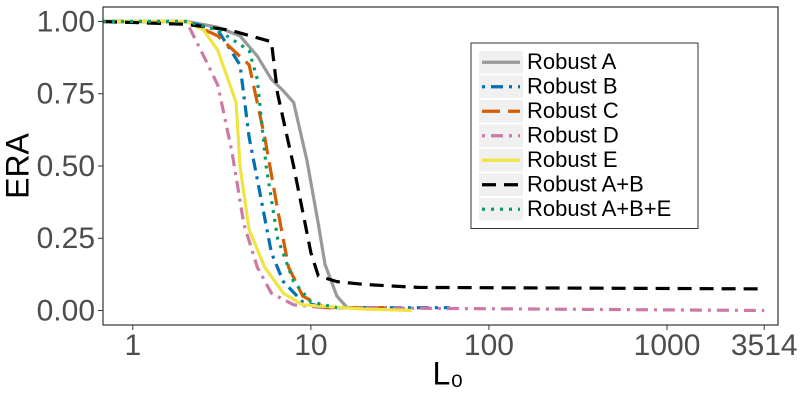 This screenshot has height=400, width=800. Describe the element at coordinates (66, 310) in the screenshot. I see `y-tick-label: 0.00` at that location.